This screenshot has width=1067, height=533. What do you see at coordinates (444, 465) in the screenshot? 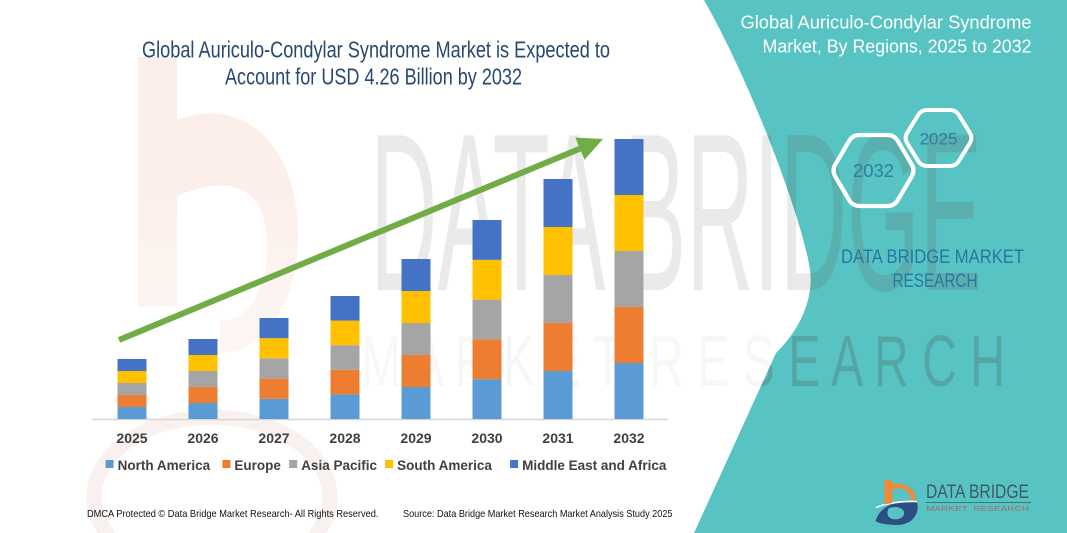
I see `svg-text: South America` at bounding box center [444, 465].